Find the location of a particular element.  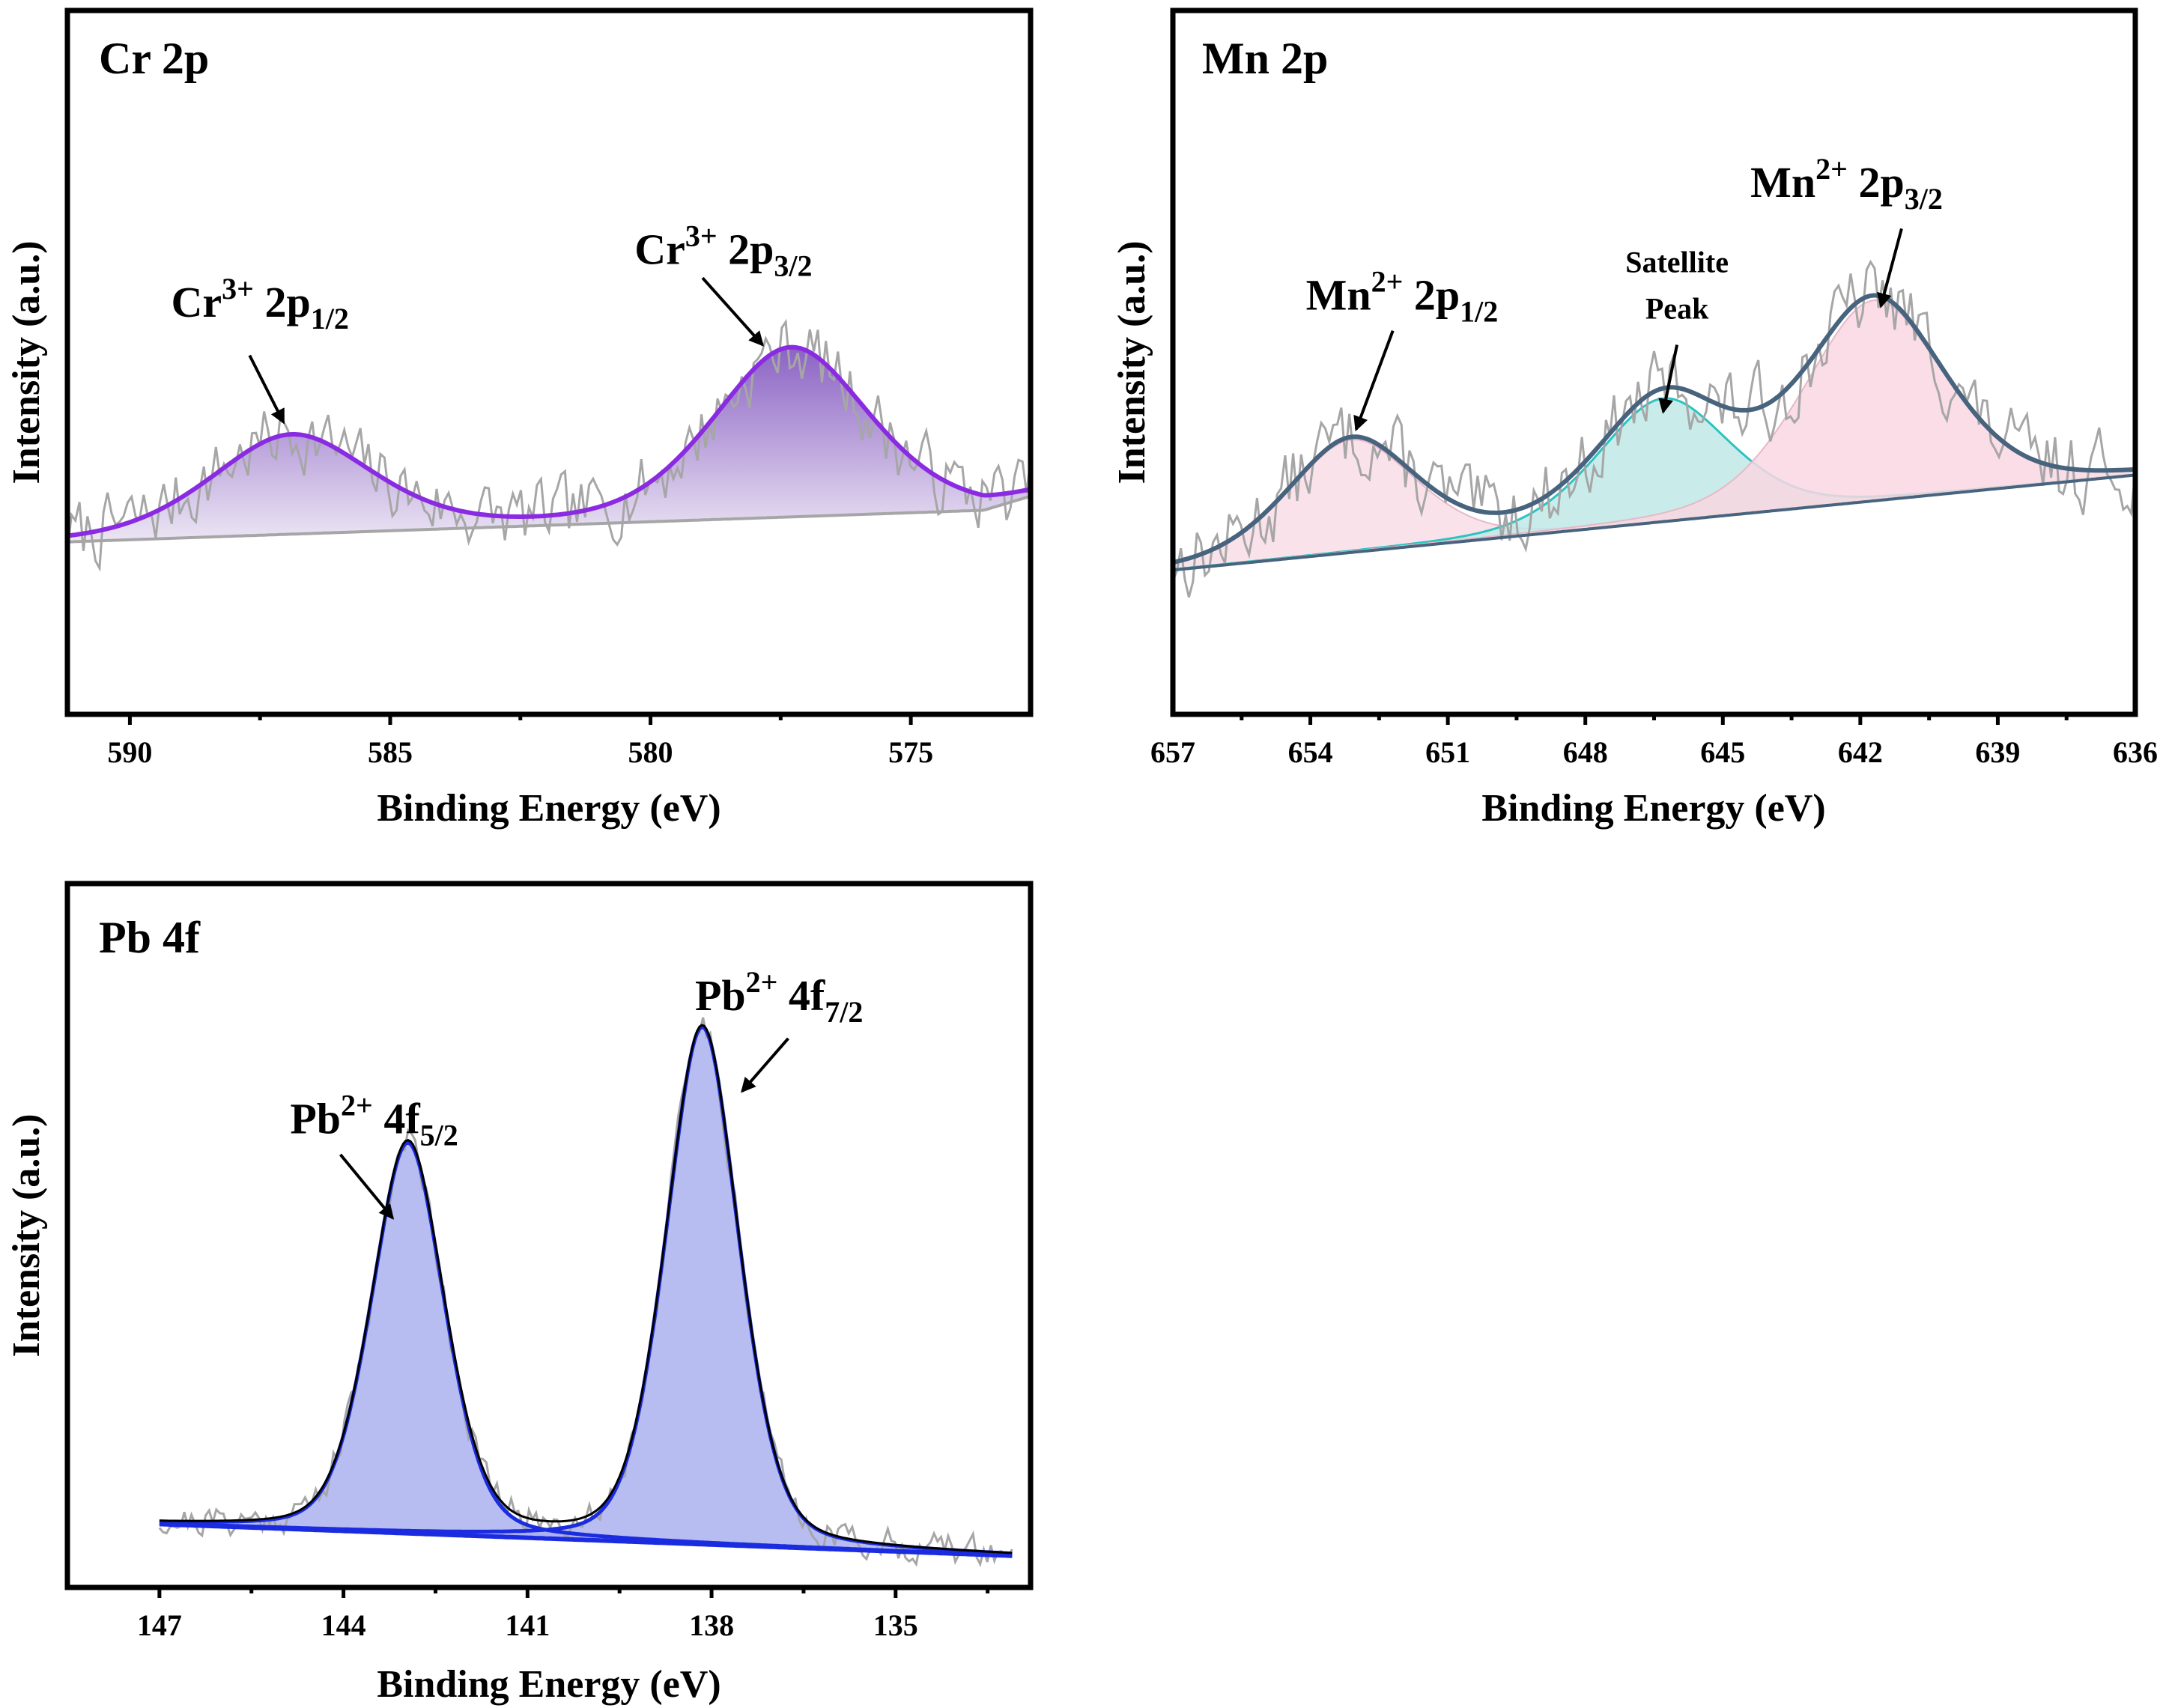

tick-label-mn-2: 651 is located at coordinates (1447, 752).